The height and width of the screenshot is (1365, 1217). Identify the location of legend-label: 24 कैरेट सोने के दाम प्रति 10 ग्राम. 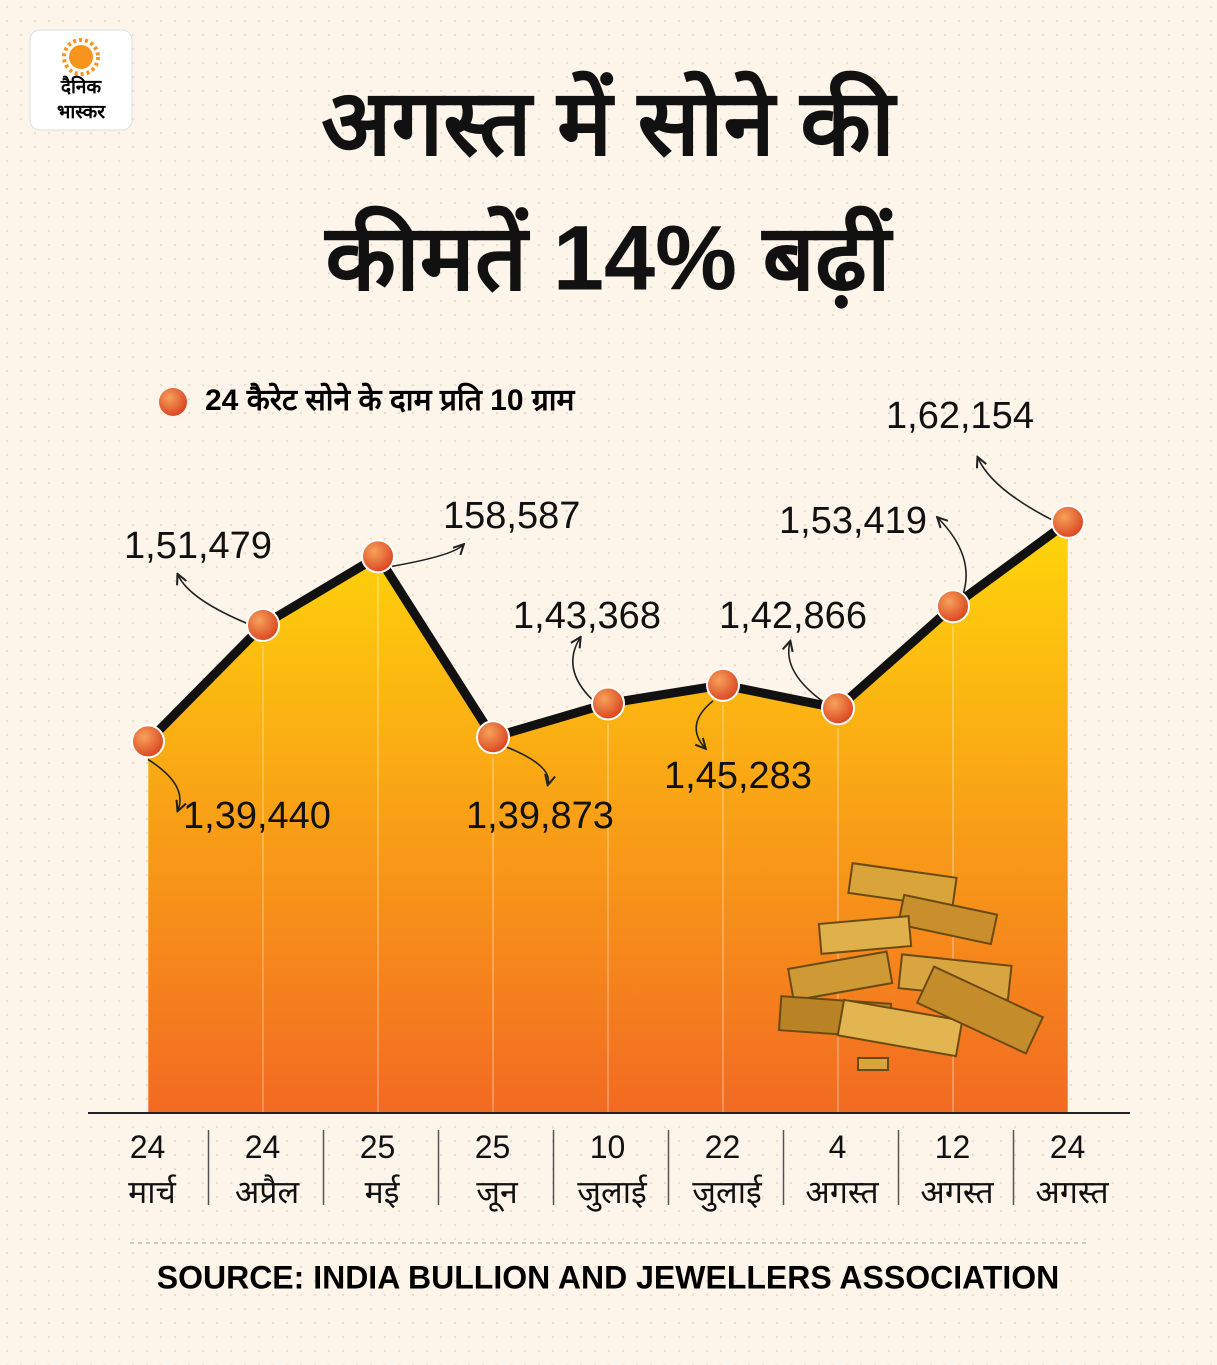
(390, 399).